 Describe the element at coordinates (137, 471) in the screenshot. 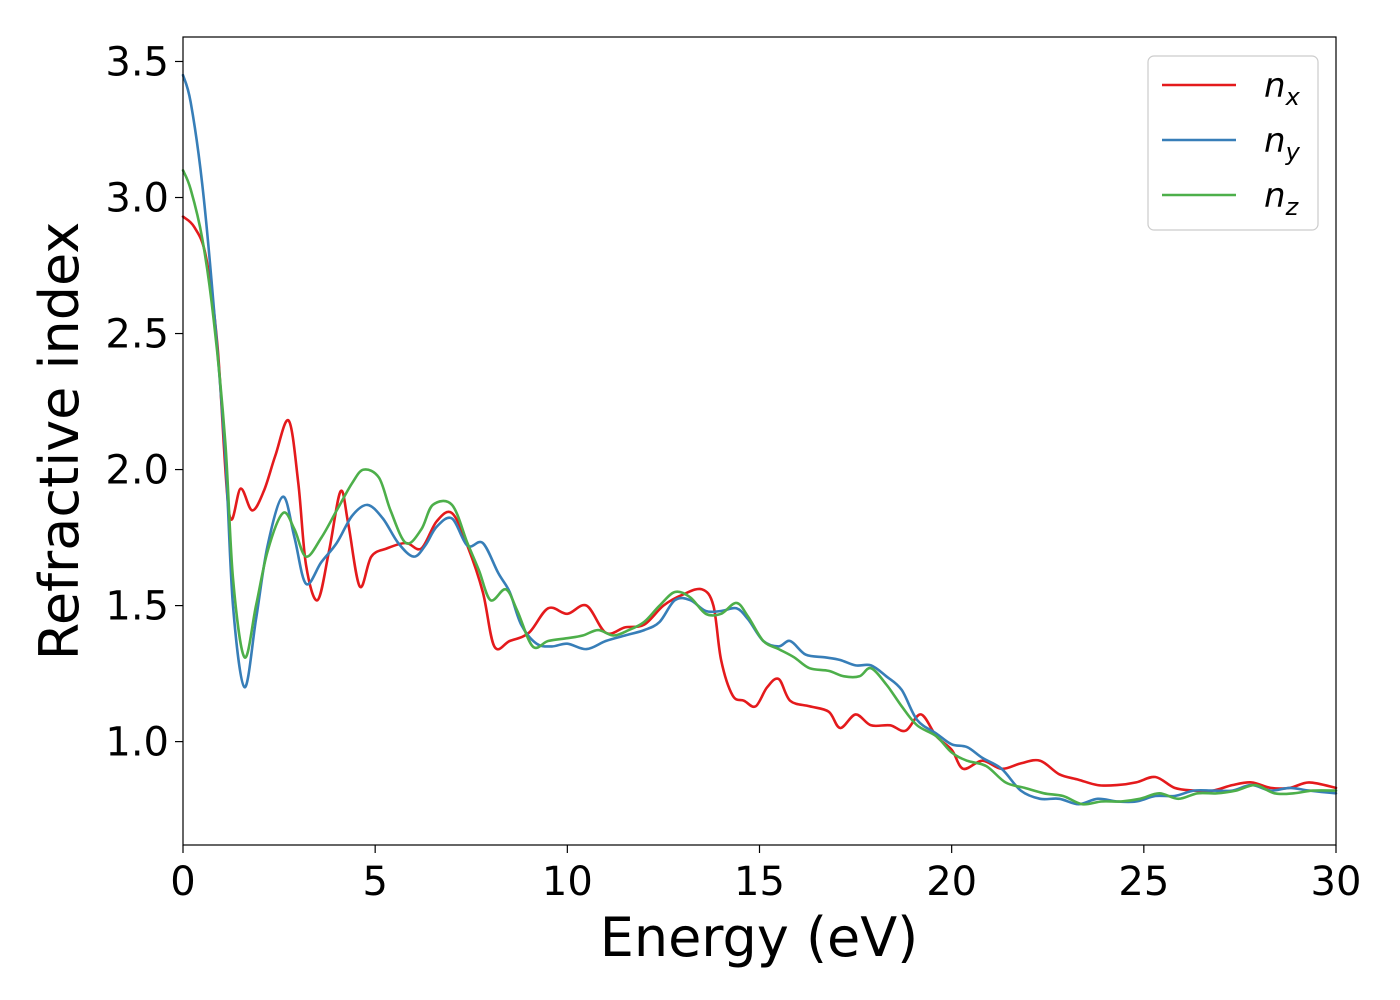

I see `y-tick-label: 2.0` at that location.